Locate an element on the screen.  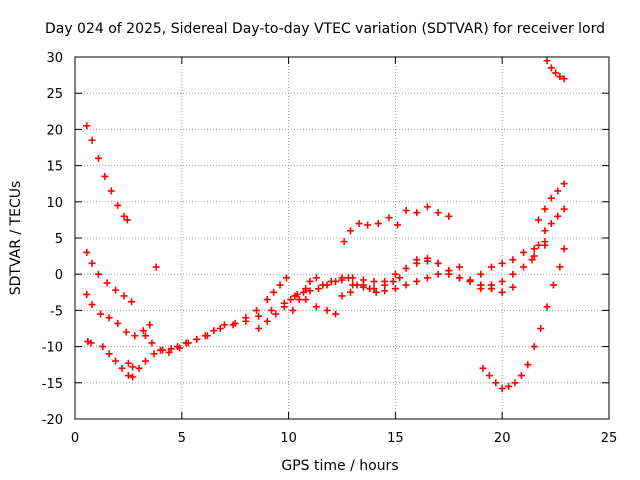
y-tick-label: -10 is located at coordinates (52, 348).